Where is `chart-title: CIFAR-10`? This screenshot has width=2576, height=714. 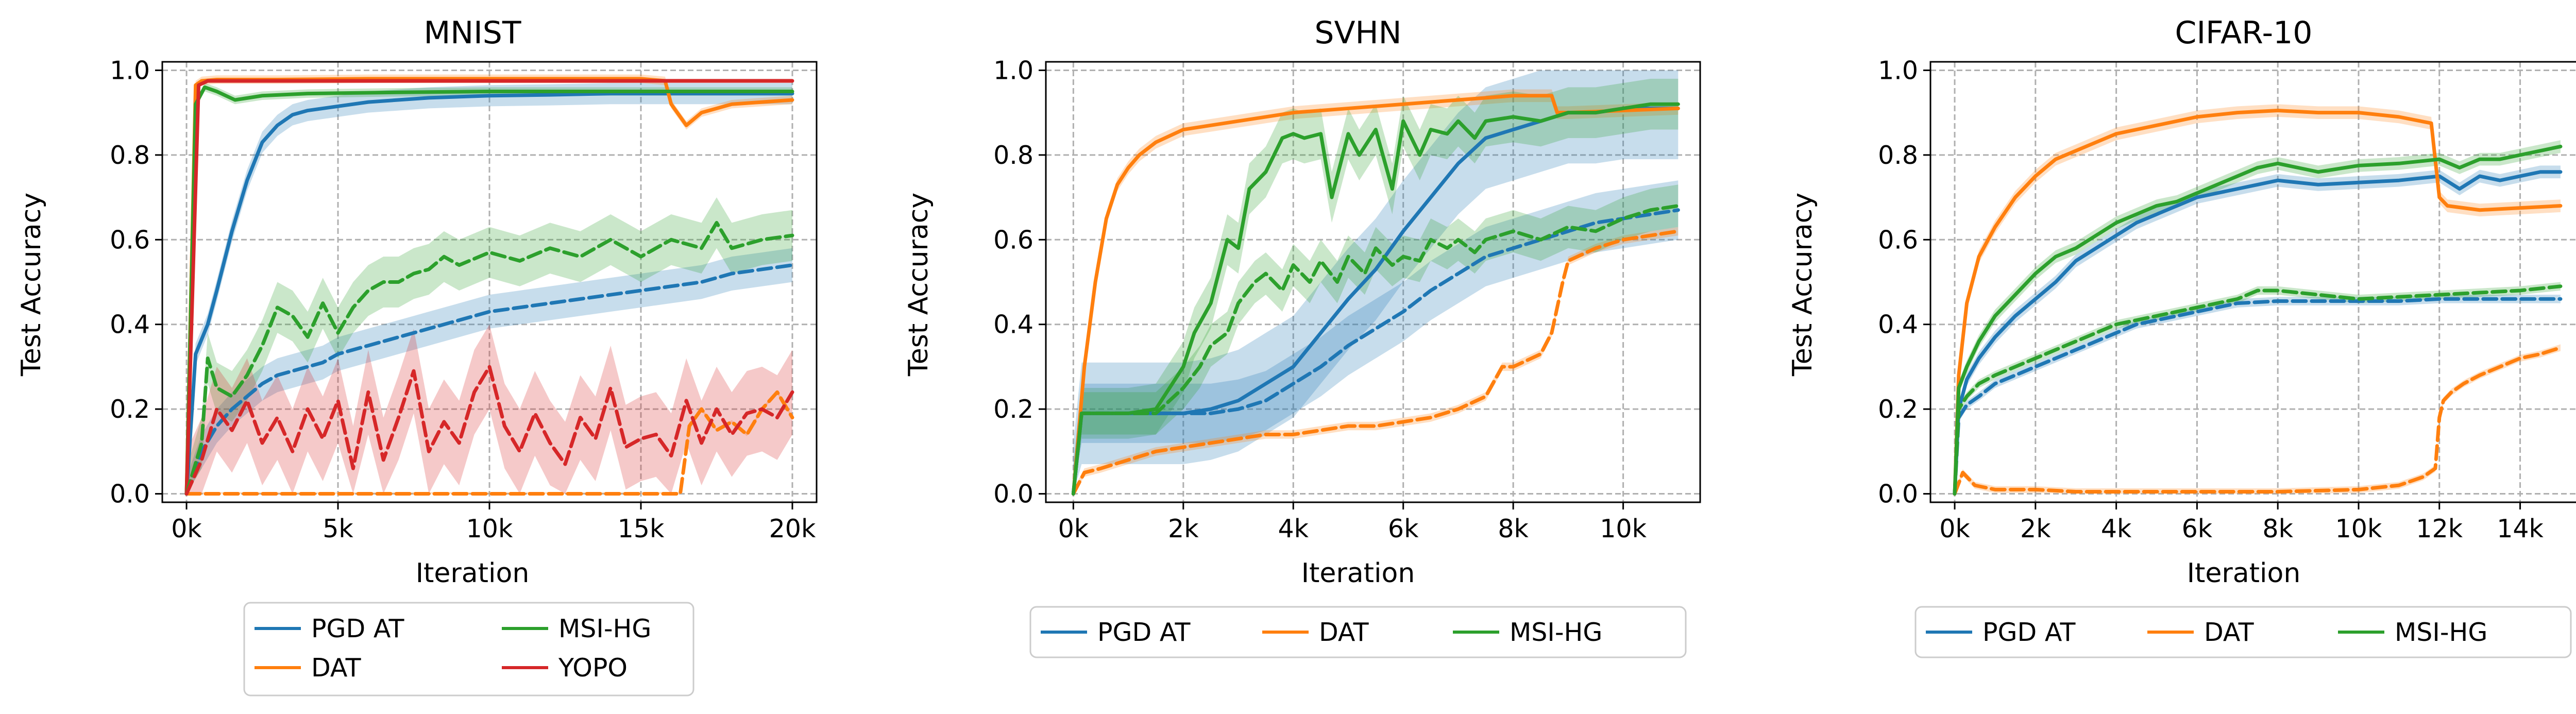
chart-title: CIFAR-10 is located at coordinates (2244, 33).